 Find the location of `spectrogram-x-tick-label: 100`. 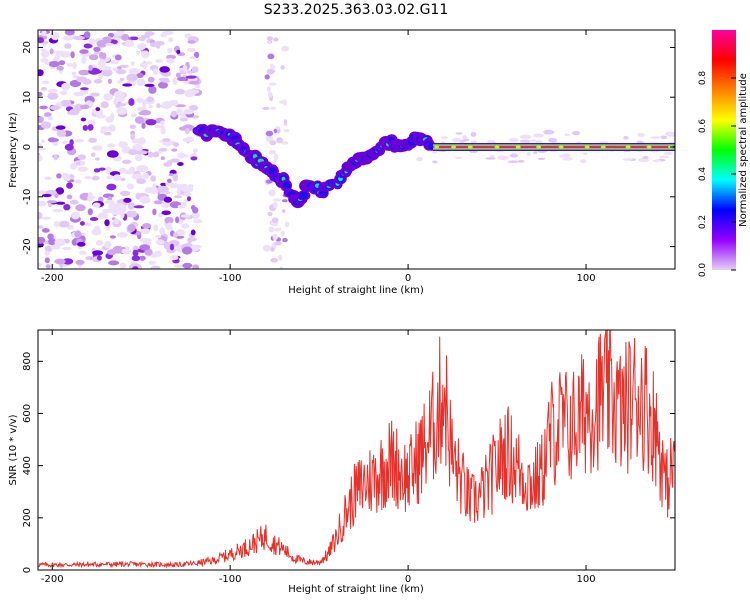

spectrogram-x-tick-label: 100 is located at coordinates (585, 278).